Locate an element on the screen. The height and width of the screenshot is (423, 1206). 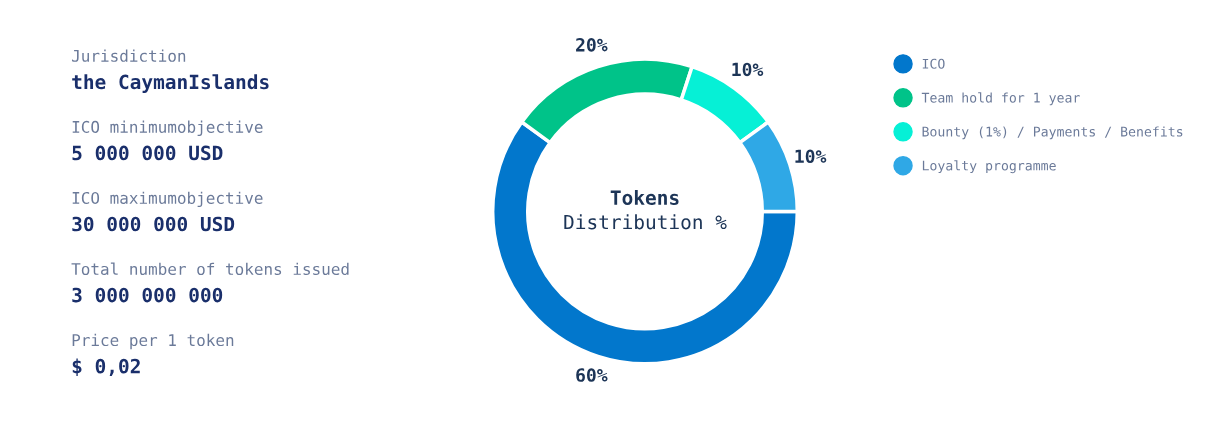
text: the CaymanIslands is located at coordinates (170, 83).